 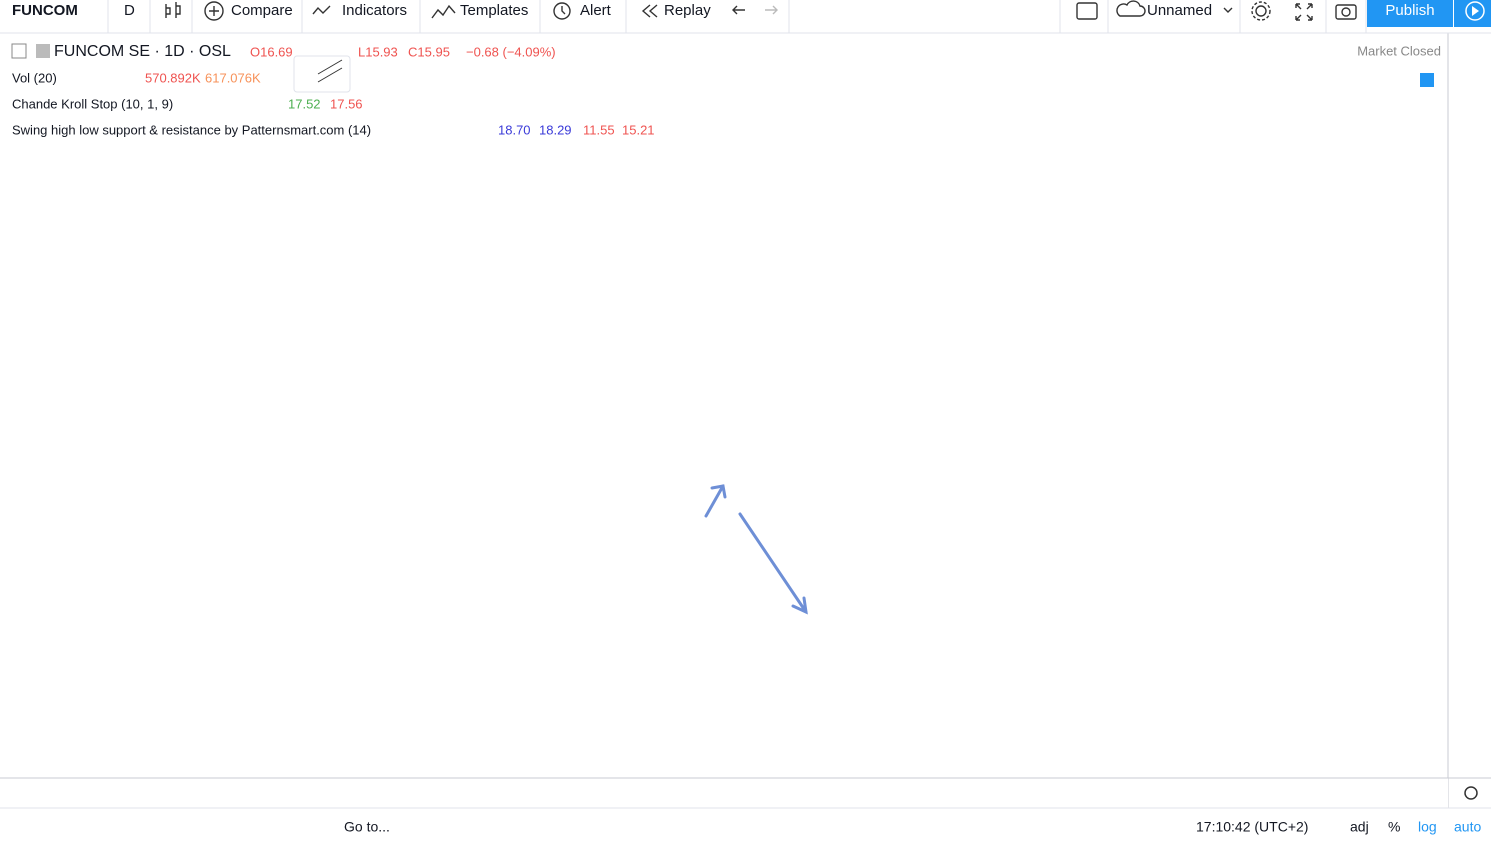 I want to click on clock: 17:10:42 (UTC+2), so click(x=1252, y=827).